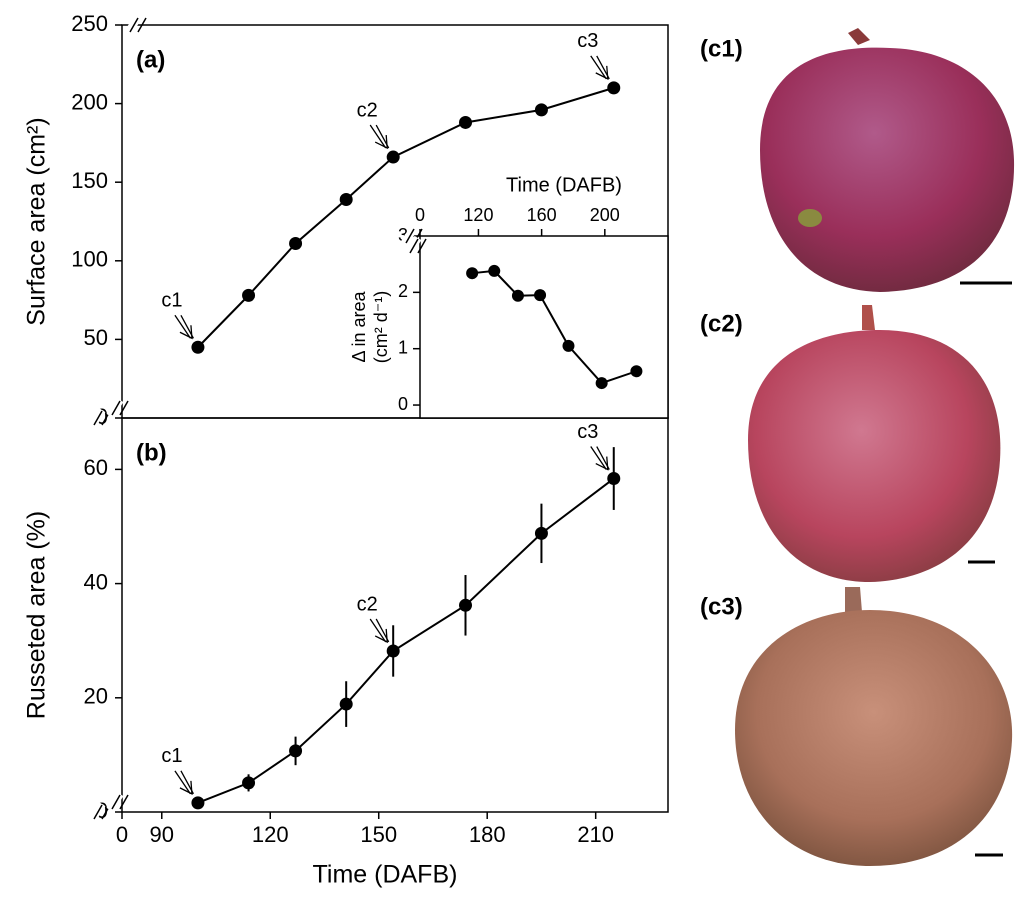 This screenshot has width=1016, height=905. I want to click on y-tick-label: 3, so click(403, 235).